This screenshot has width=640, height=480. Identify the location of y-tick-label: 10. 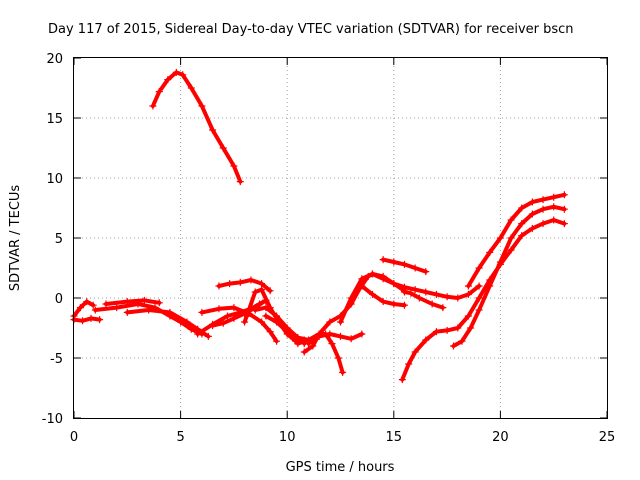
(54, 179).